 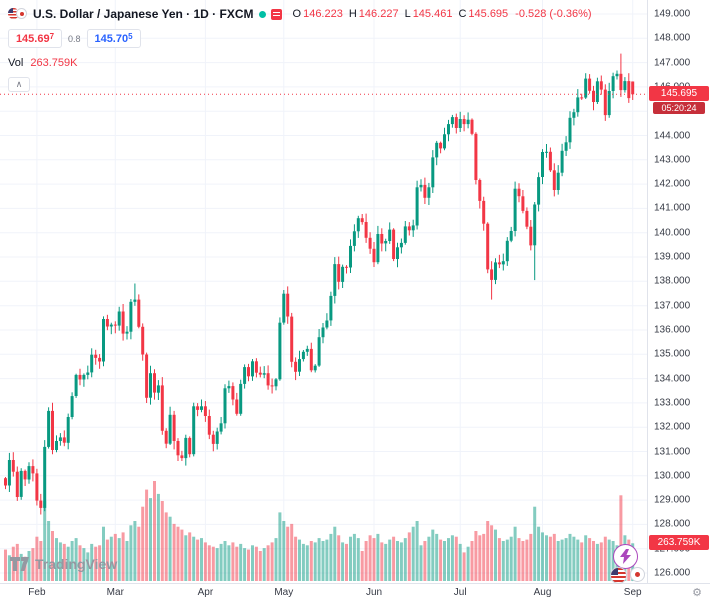 What do you see at coordinates (672, 427) in the screenshot?
I see `price-tick-label: 132.000` at bounding box center [672, 427].